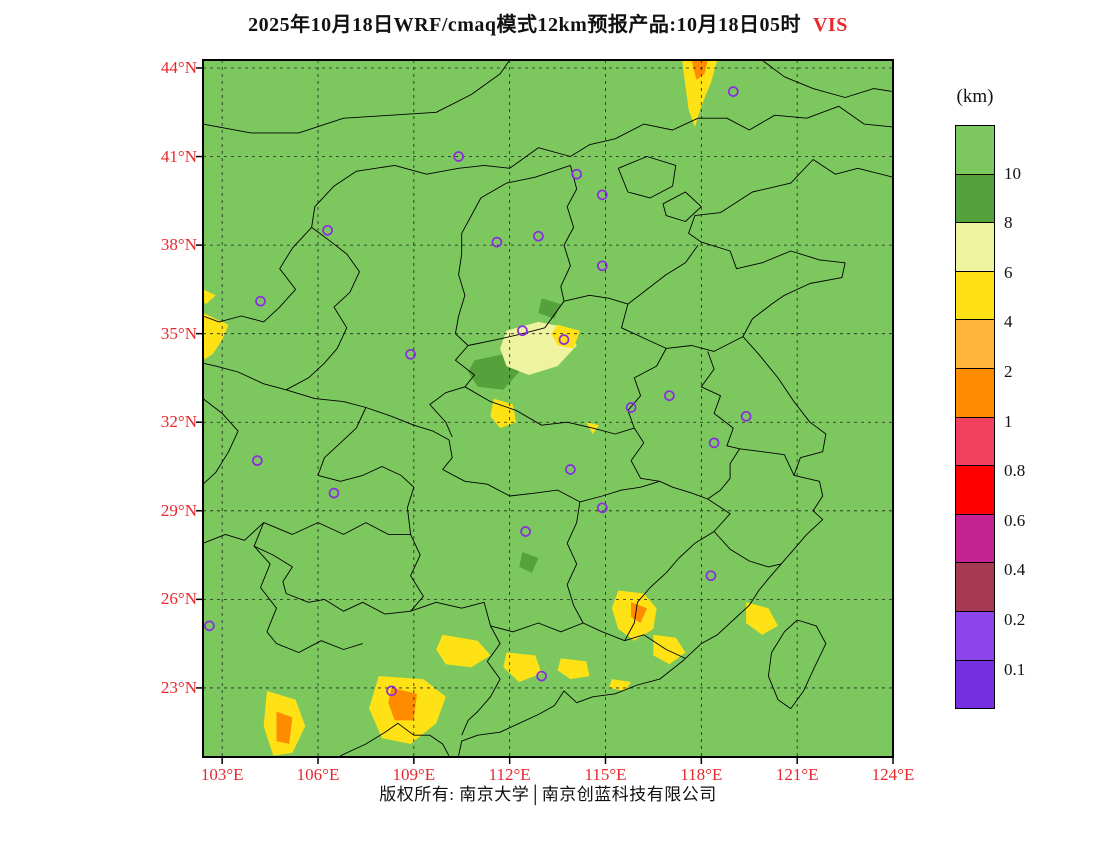 The height and width of the screenshot is (850, 1100). What do you see at coordinates (1008, 322) in the screenshot?
I see `colorbar-tick-label: 4` at bounding box center [1008, 322].